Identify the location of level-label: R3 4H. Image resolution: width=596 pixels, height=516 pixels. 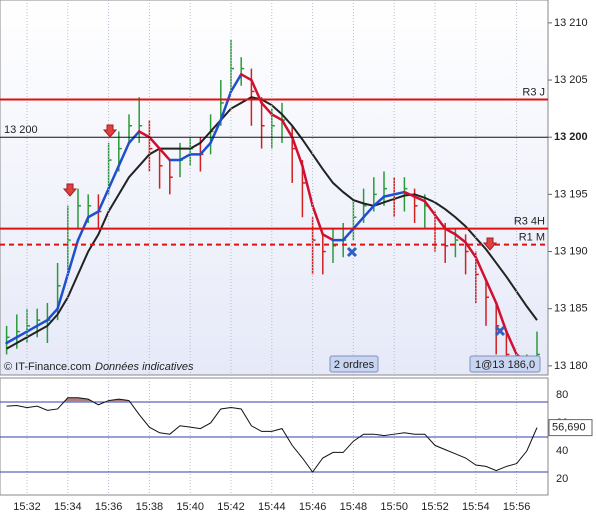
(529, 222).